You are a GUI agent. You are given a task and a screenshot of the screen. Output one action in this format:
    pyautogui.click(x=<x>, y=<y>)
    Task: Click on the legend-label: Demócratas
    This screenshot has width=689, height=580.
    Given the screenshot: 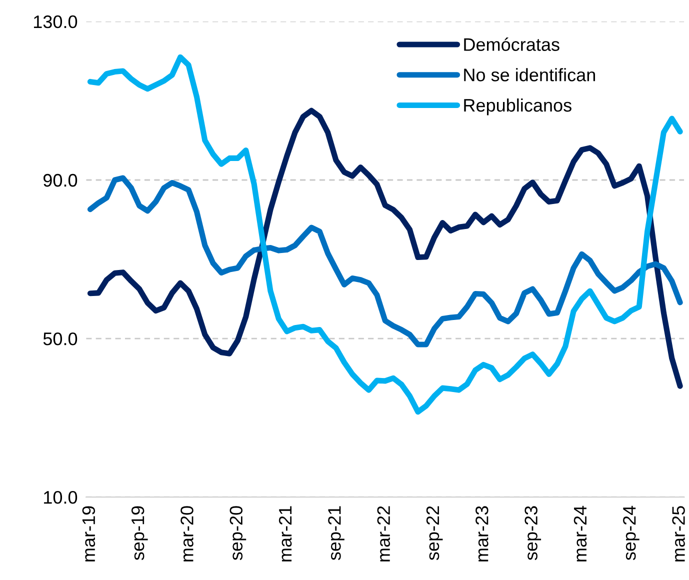 What is the action you would take?
    pyautogui.click(x=512, y=44)
    